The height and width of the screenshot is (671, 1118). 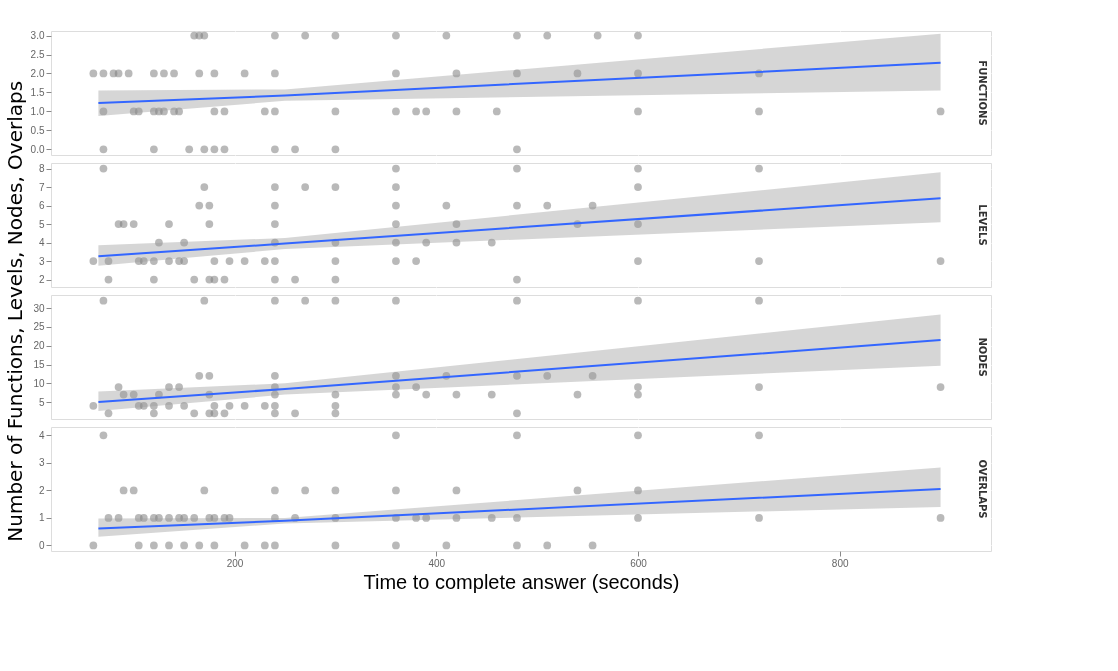 What do you see at coordinates (235, 563) in the screenshot?
I see `x-tick-label: 200` at bounding box center [235, 563].